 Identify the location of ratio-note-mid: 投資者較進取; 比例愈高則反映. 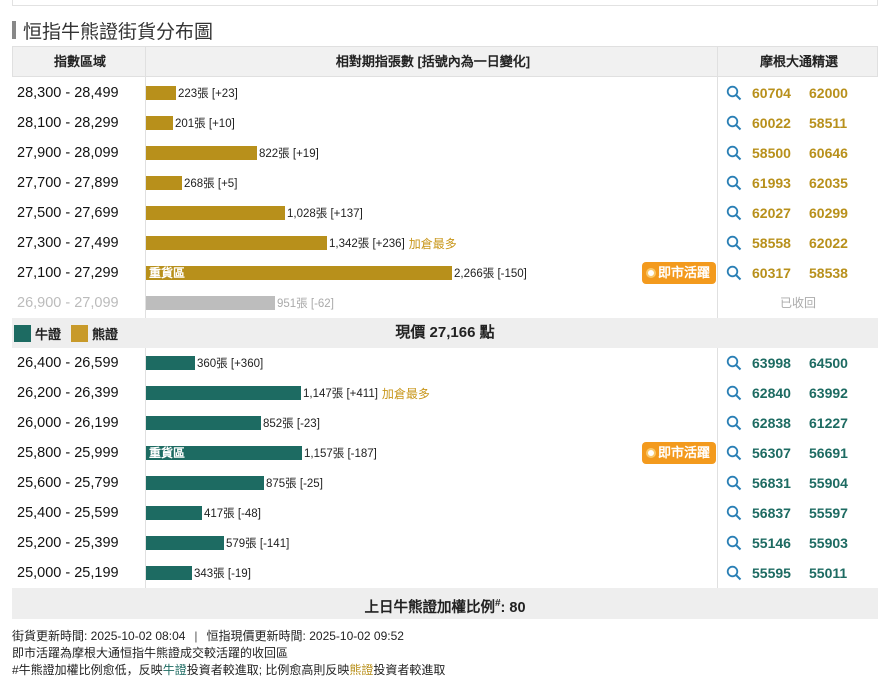
(268, 670).